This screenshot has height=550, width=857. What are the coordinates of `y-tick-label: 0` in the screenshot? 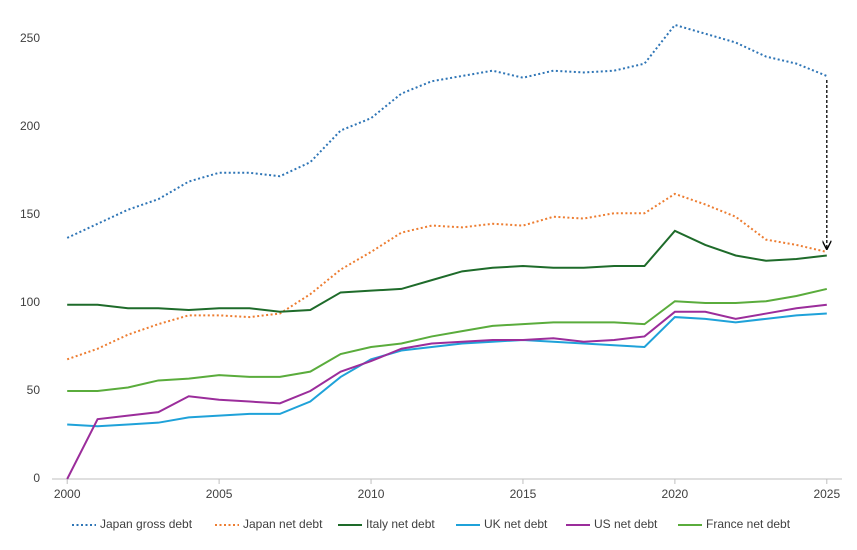 It's located at (36, 478).